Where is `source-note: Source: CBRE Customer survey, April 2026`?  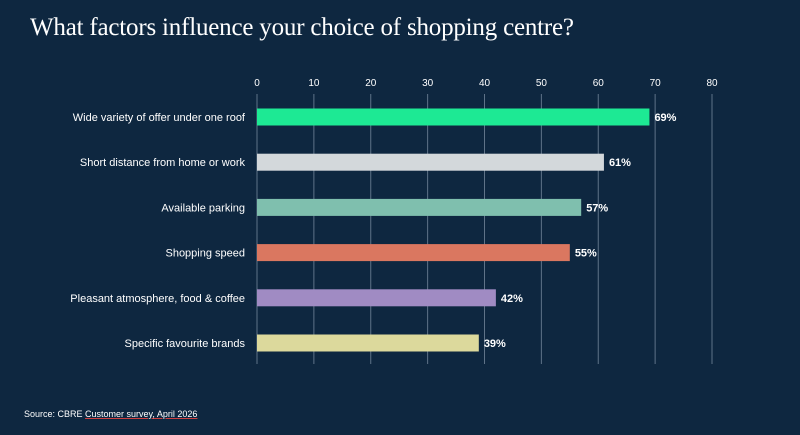
source-note: Source: CBRE Customer survey, April 2026 is located at coordinates (110, 414).